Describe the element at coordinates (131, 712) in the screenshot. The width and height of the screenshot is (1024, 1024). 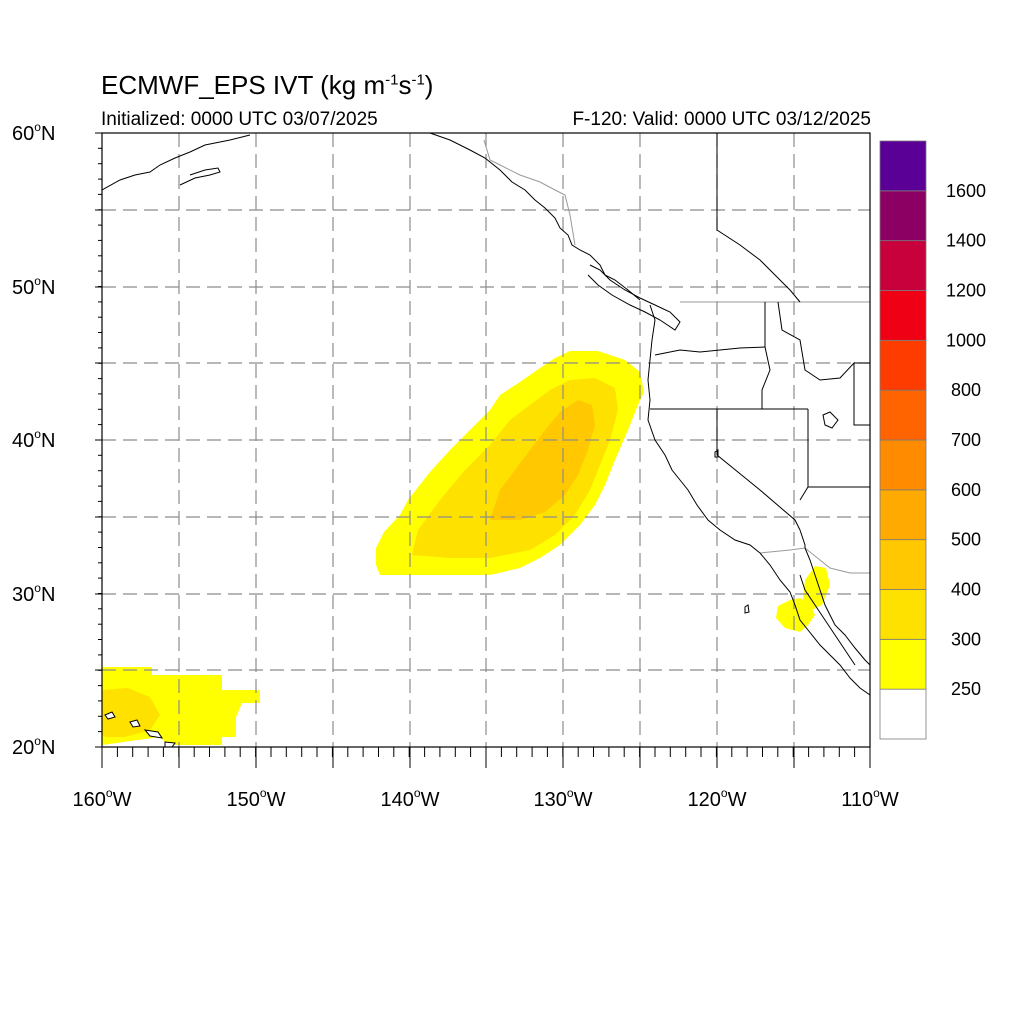
I see `ivt-hawaii-mid` at that location.